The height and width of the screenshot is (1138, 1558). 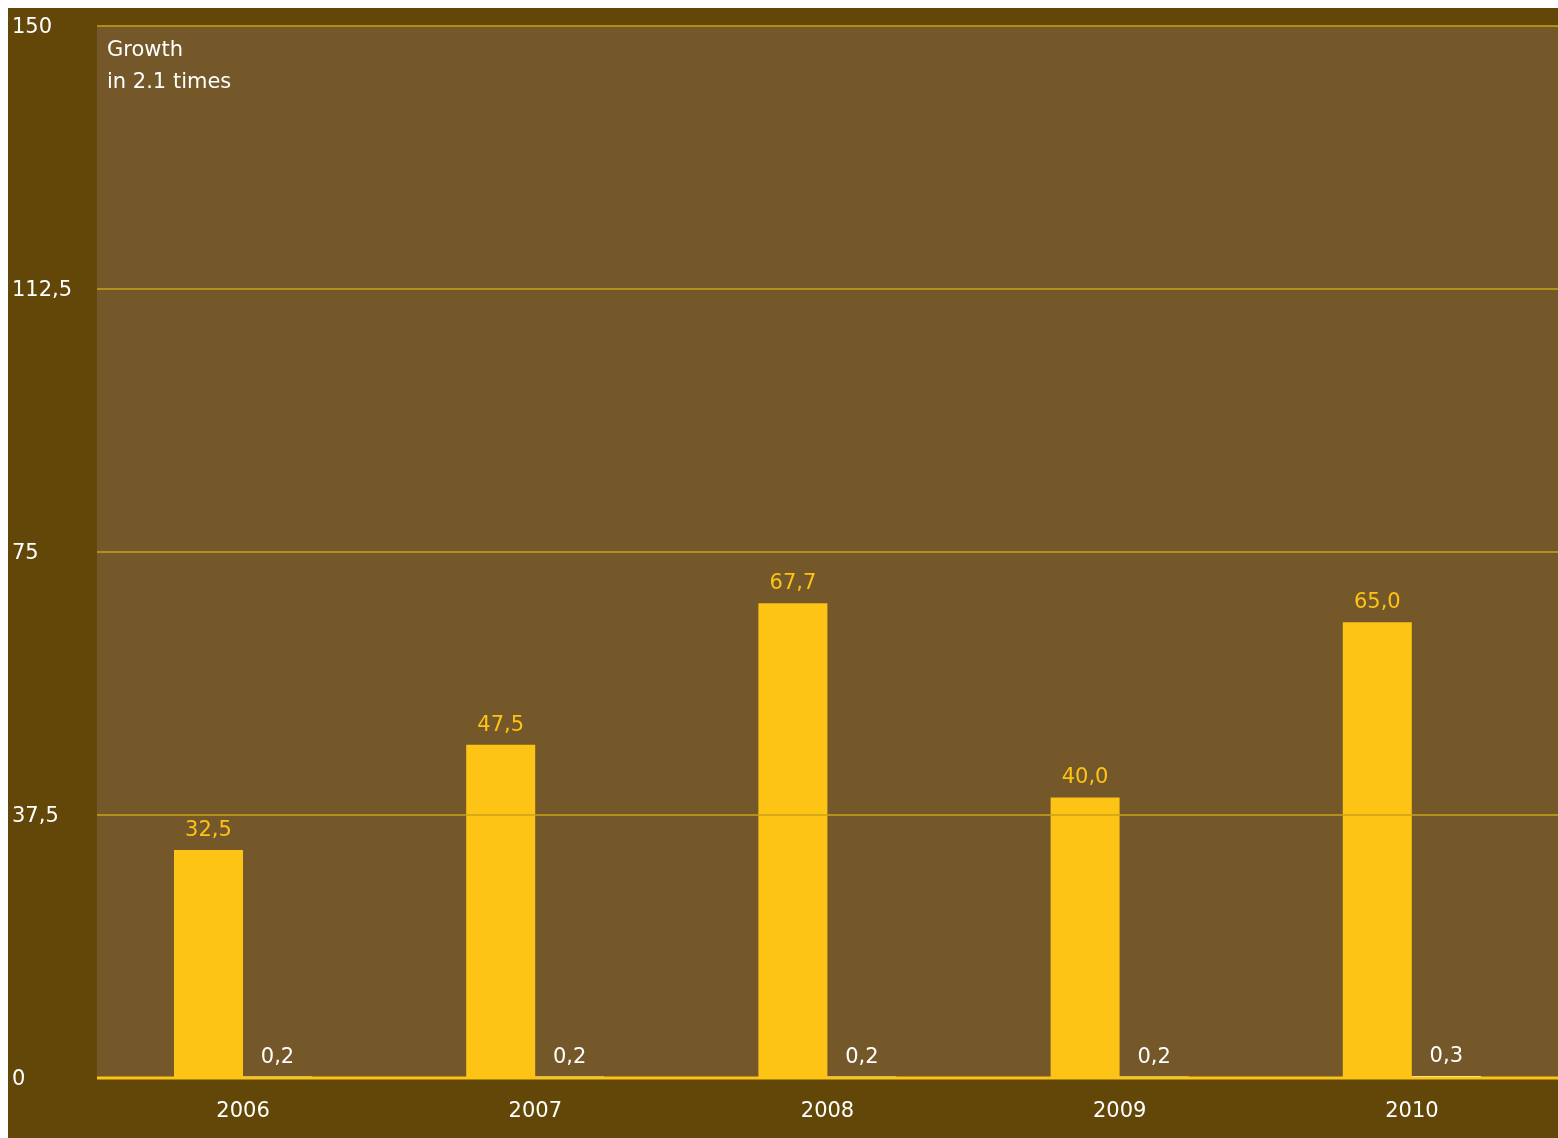 I want to click on x-tick-label: 2009, so click(x=1119, y=1109).